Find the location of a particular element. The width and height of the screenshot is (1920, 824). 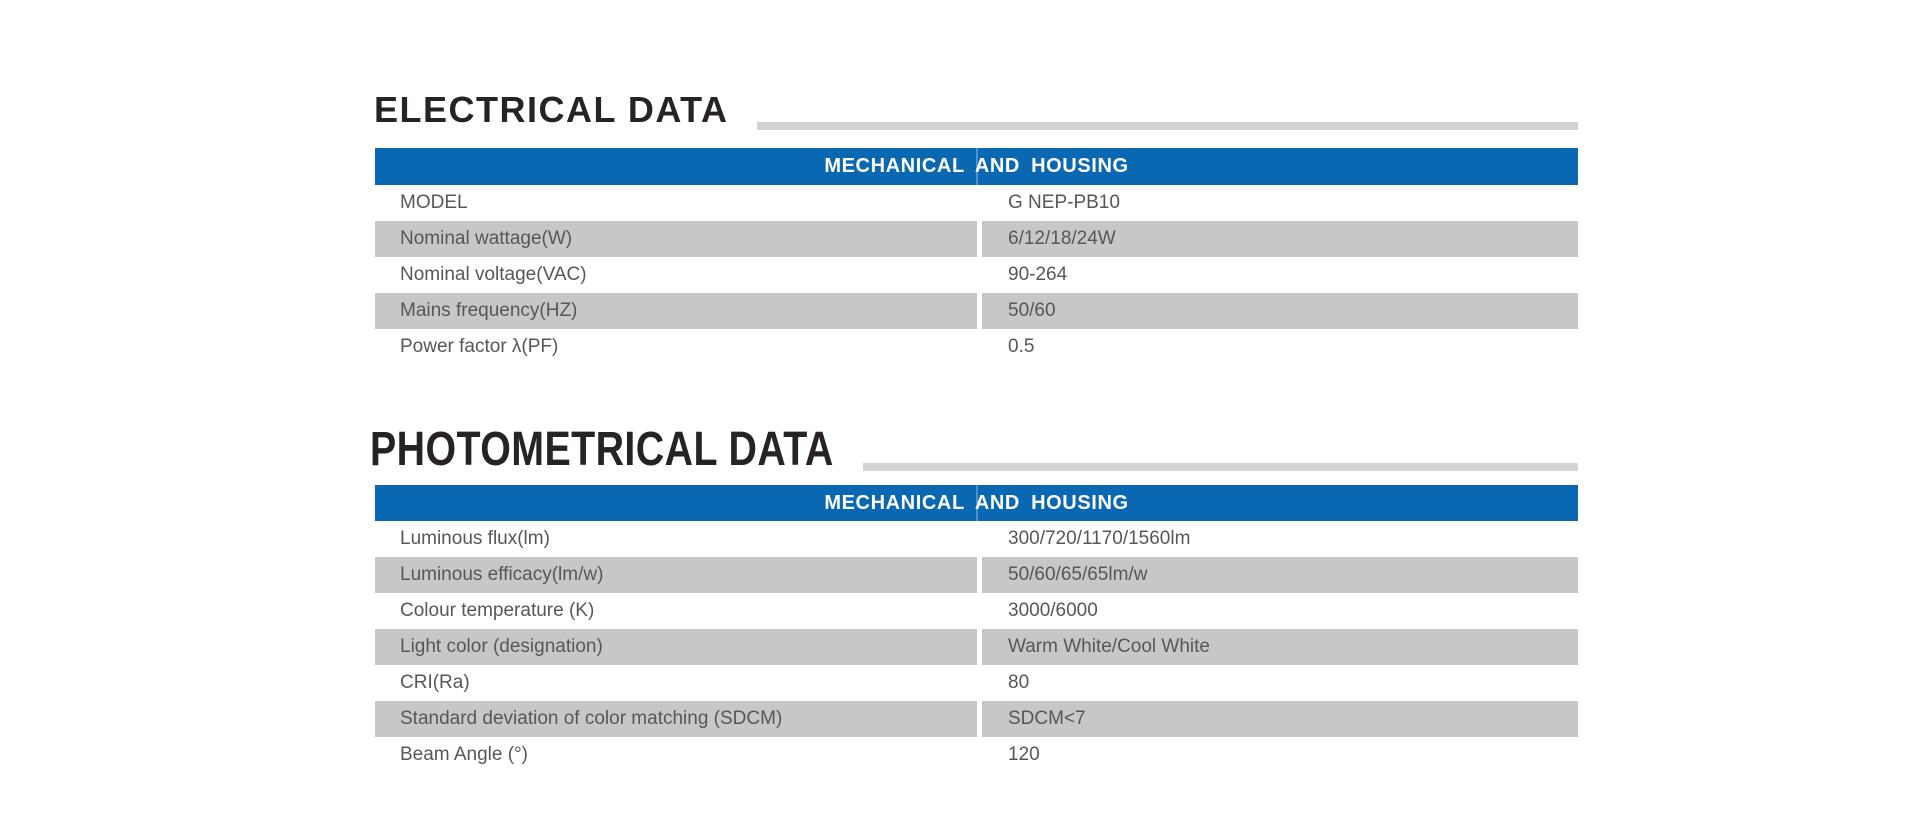

table-row: CRI(Ra) 80 is located at coordinates (976, 683).